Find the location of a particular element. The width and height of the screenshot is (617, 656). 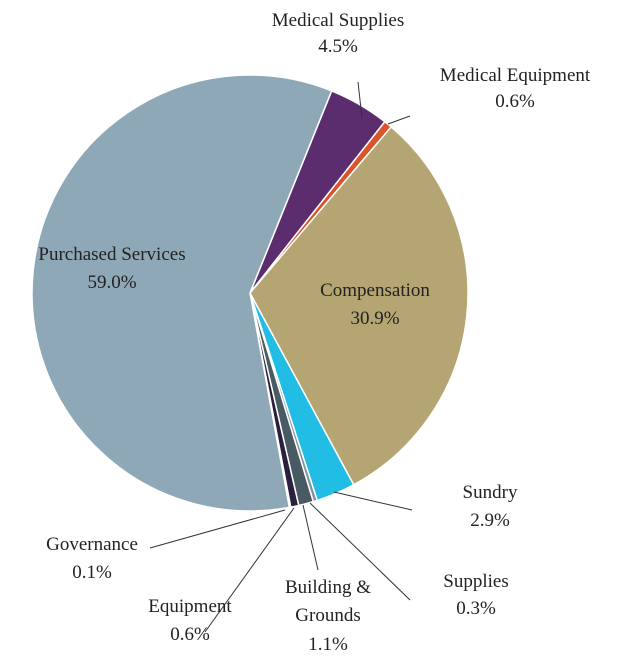

label-sundry-name: Sundry is located at coordinates (490, 492).